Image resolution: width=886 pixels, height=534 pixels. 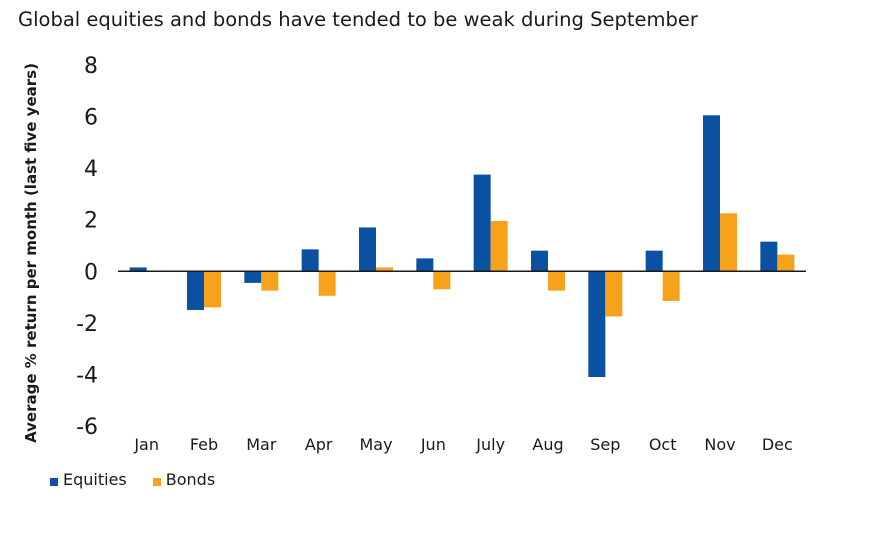 What do you see at coordinates (319, 444) in the screenshot?
I see `x-tick-label: Apr` at bounding box center [319, 444].